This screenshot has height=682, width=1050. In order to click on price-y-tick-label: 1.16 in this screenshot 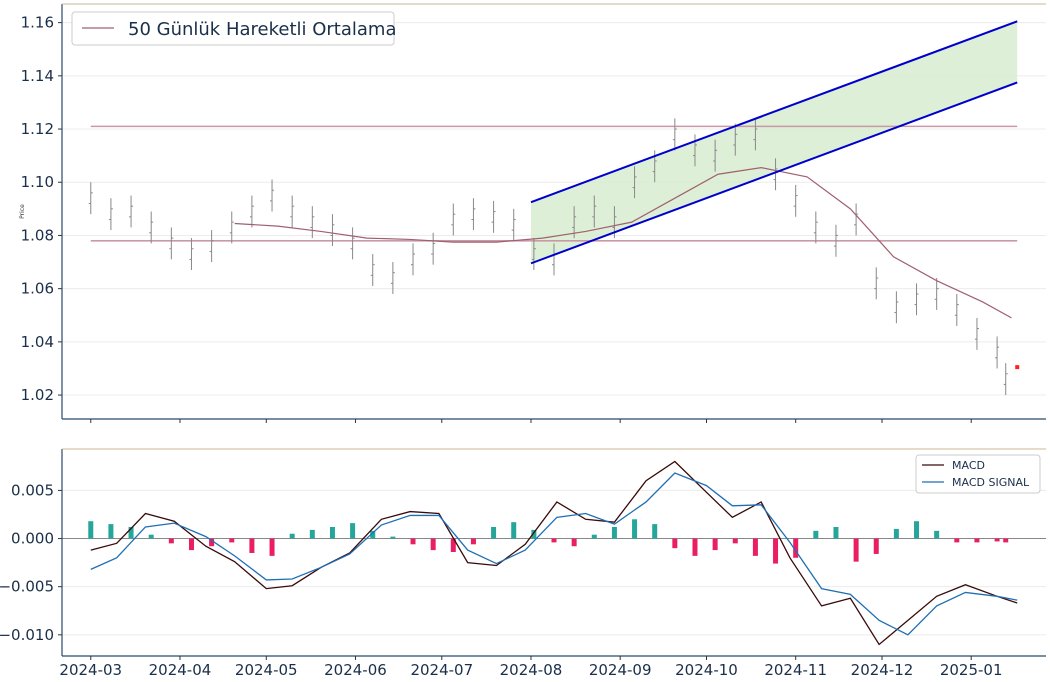, I will do `click(37, 23)`.